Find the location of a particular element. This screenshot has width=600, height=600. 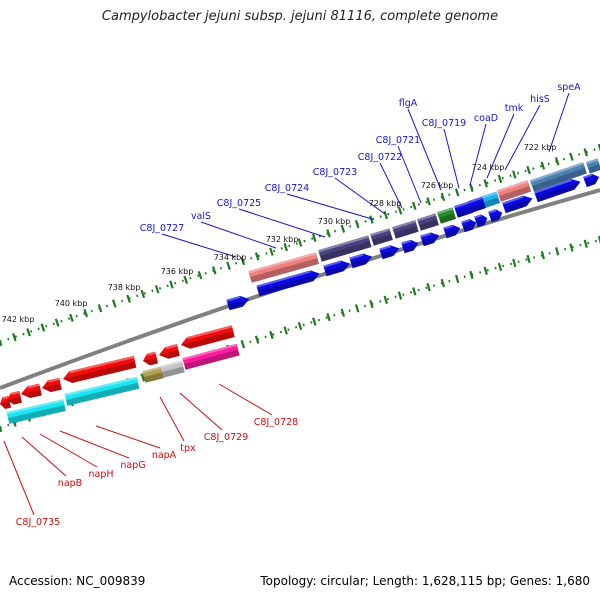

forward-gene-track is located at coordinates (413, 242).